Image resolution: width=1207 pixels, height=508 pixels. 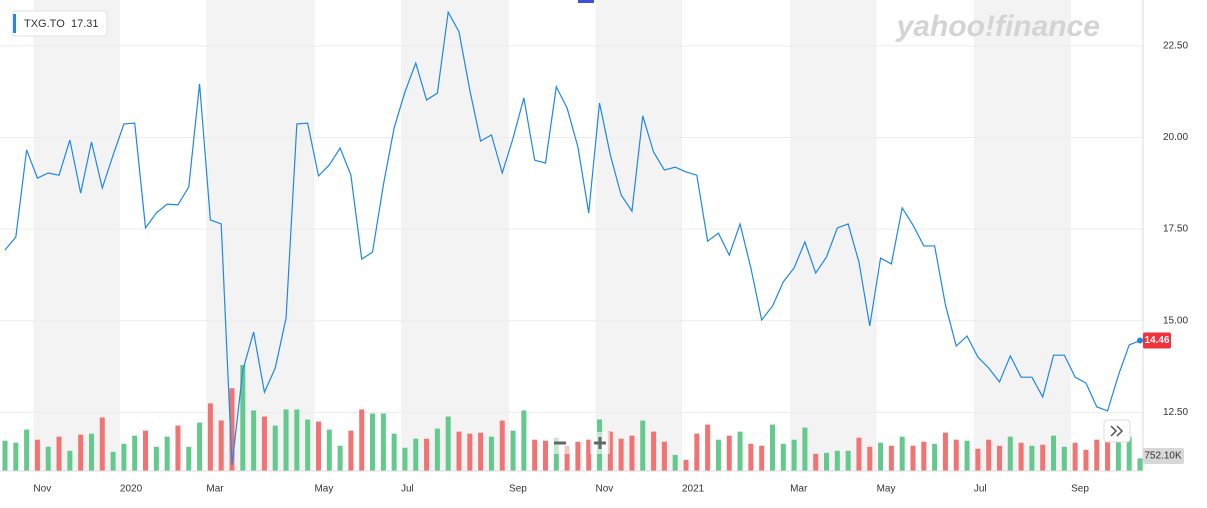 What do you see at coordinates (1117, 431) in the screenshot?
I see `scroll-button` at bounding box center [1117, 431].